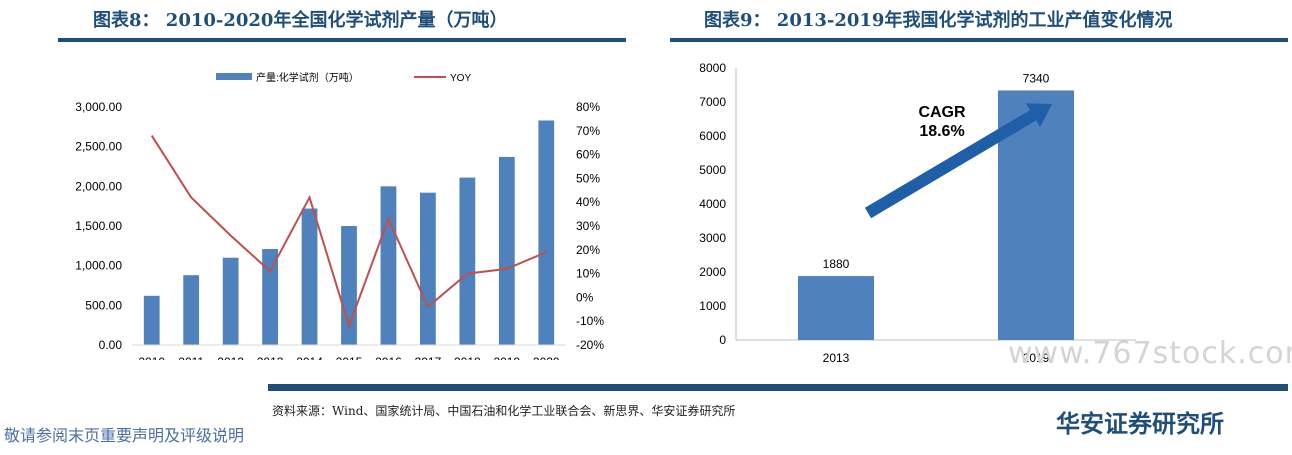 The image size is (1292, 455). I want to click on x-axis-tick-label: 2014, so click(309, 357).